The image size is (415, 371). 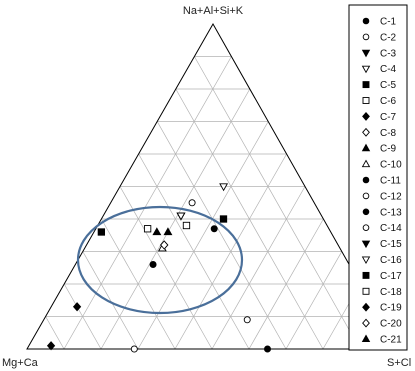 What do you see at coordinates (391, 260) in the screenshot?
I see `legend-label-c-16: C-16` at bounding box center [391, 260].